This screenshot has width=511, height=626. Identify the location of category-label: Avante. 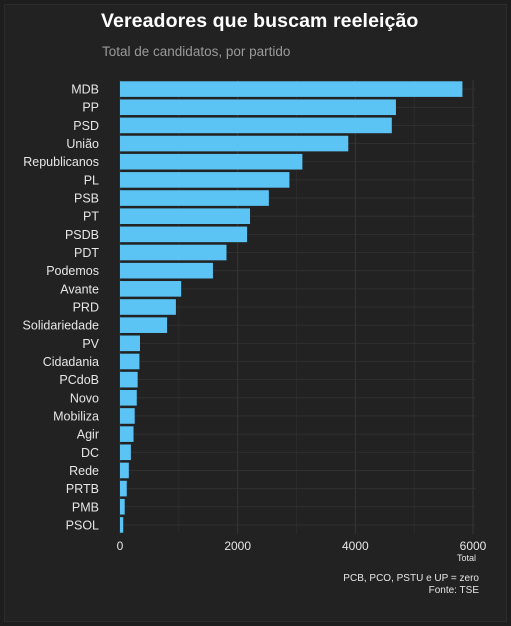
(79, 289).